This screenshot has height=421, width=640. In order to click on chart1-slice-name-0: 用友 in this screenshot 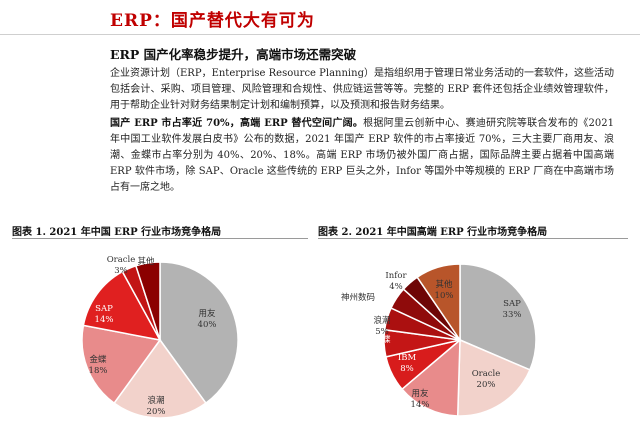, I will do `click(207, 313)`.